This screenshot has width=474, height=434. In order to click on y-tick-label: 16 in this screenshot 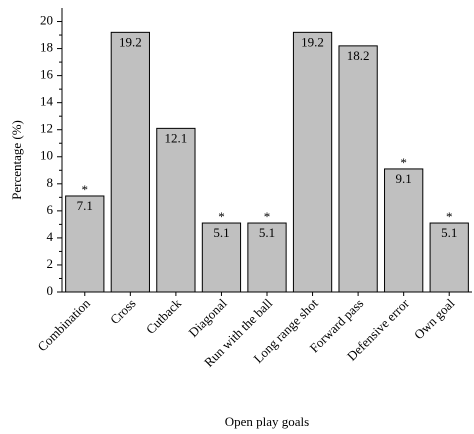, I will do `click(47, 74)`.